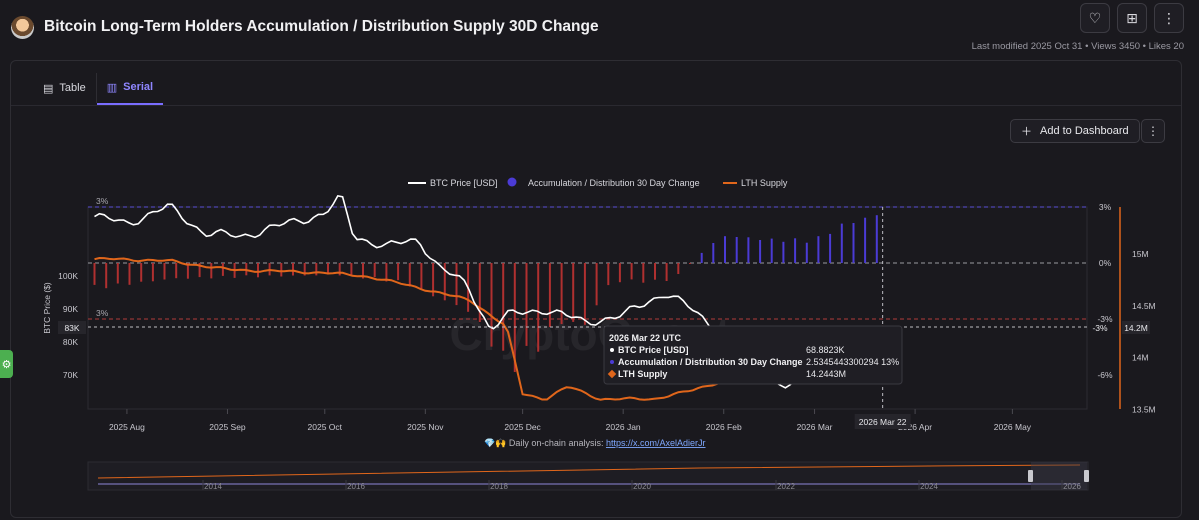  I want to click on plus-icon: ＋, so click(1026, 132).